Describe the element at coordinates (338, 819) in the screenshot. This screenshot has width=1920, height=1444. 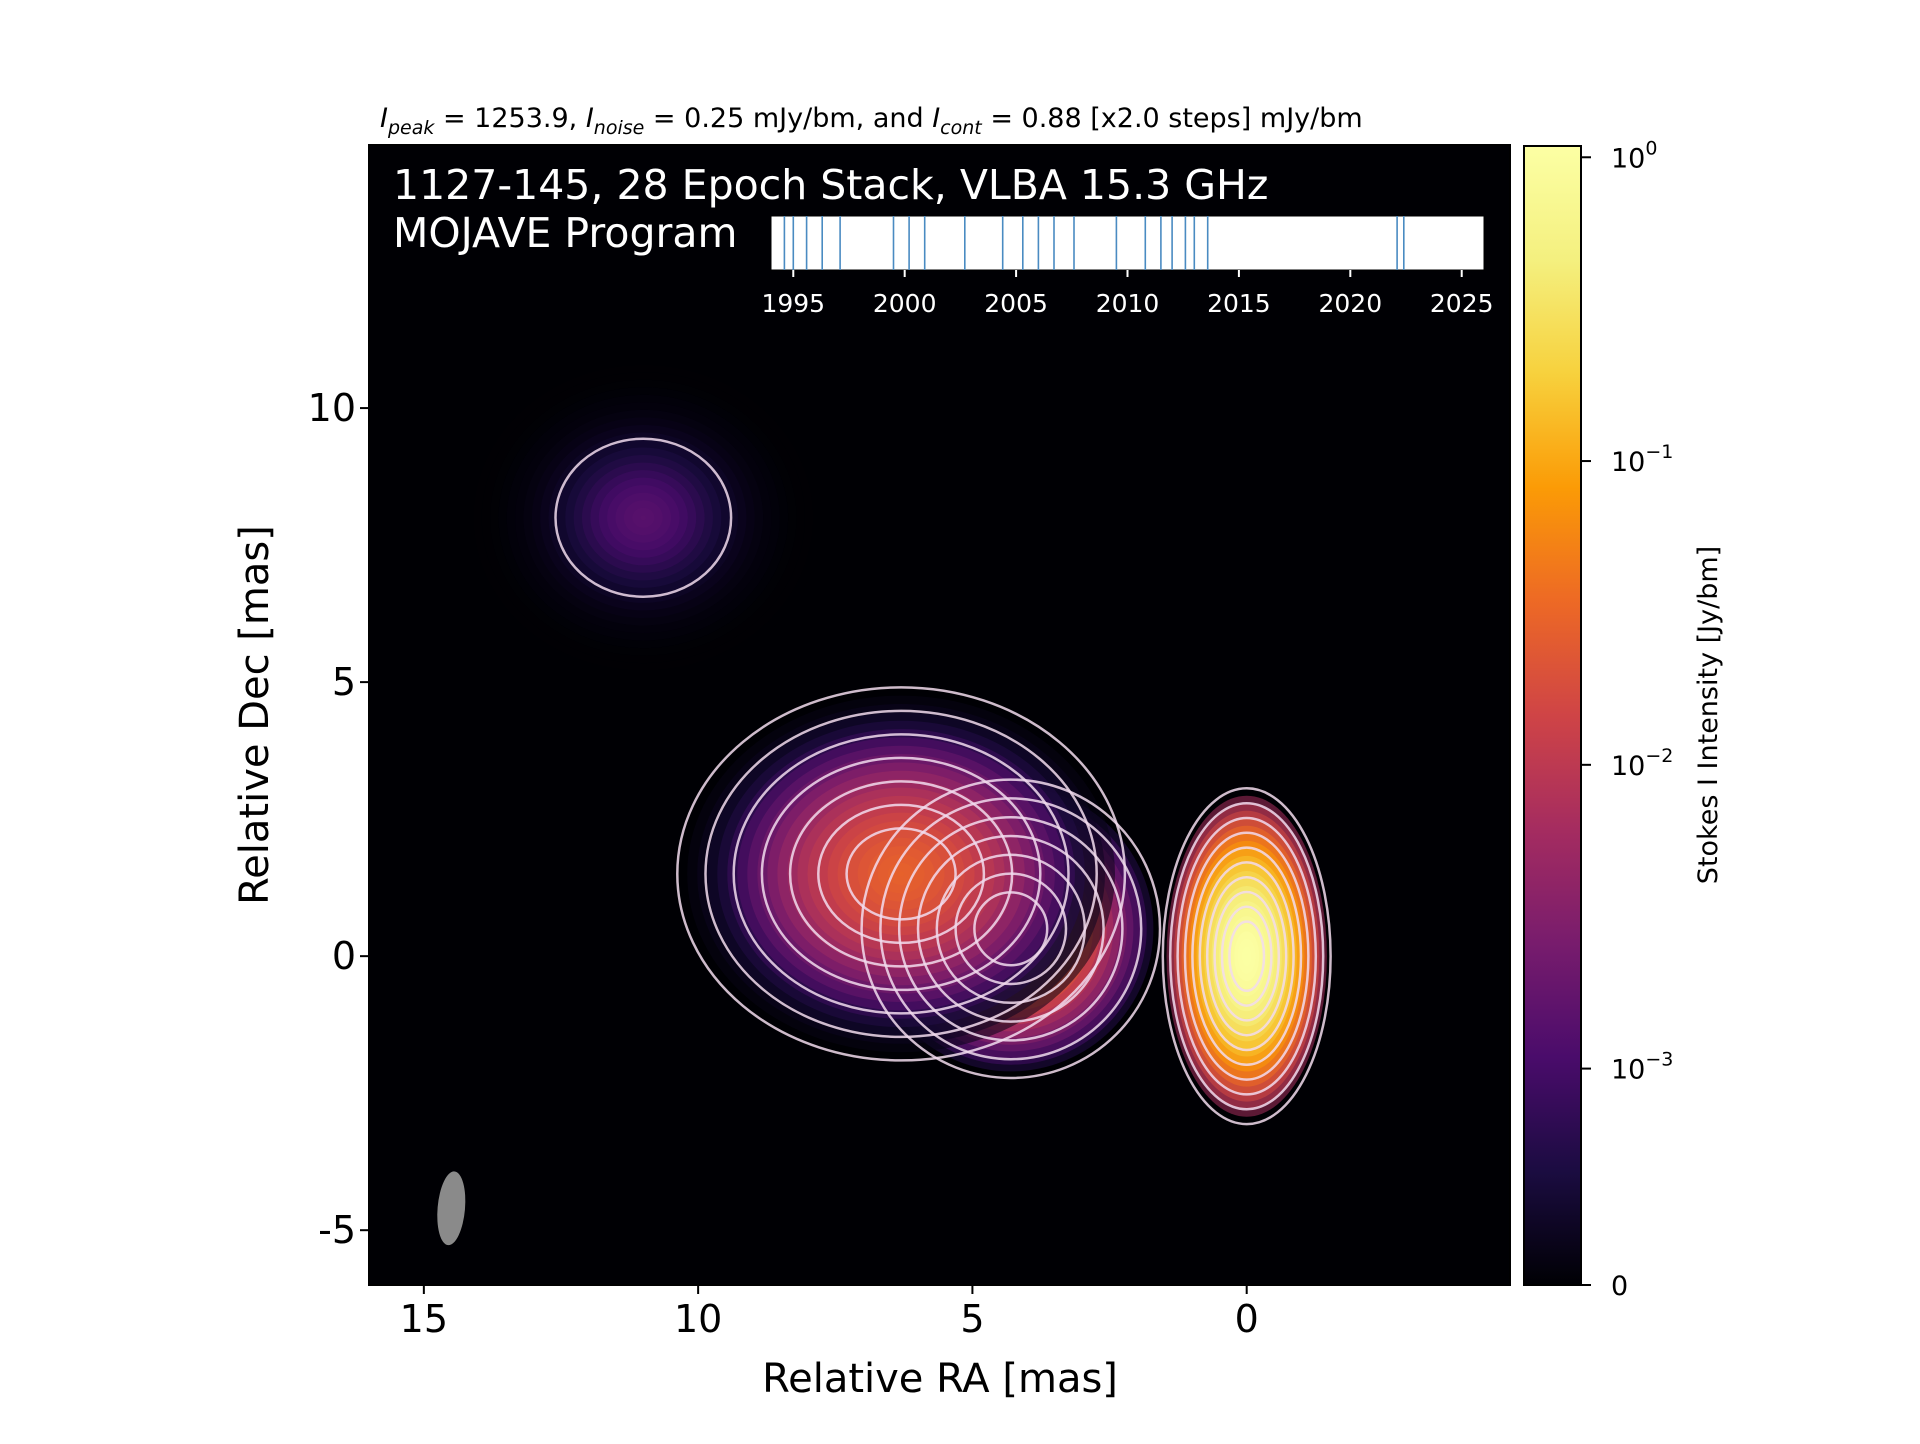
I see `y-axis: 10 5 0 -5` at that location.